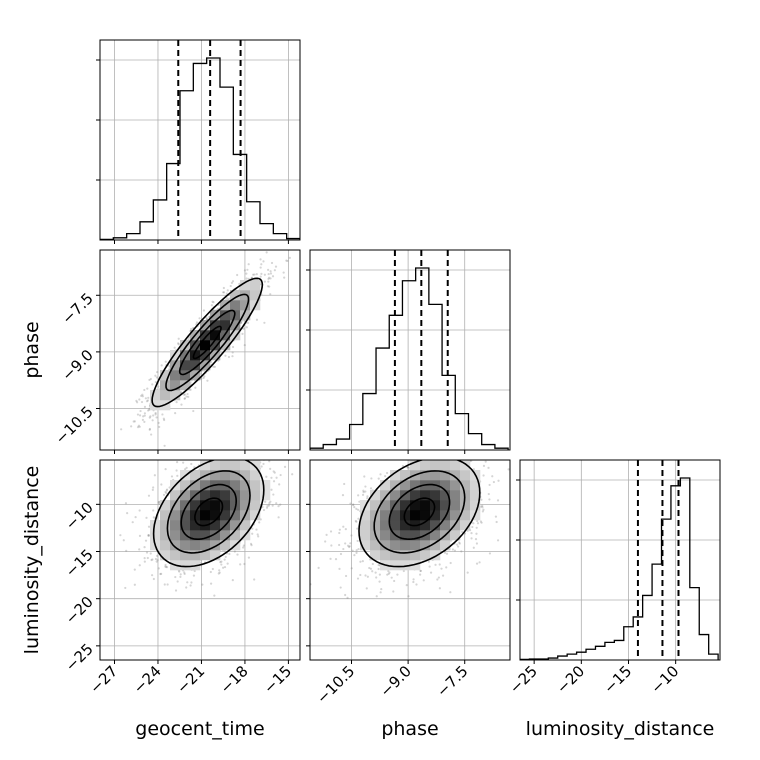 This screenshot has width=760, height=760. Describe the element at coordinates (200, 560) in the screenshot. I see `density-frame` at that location.